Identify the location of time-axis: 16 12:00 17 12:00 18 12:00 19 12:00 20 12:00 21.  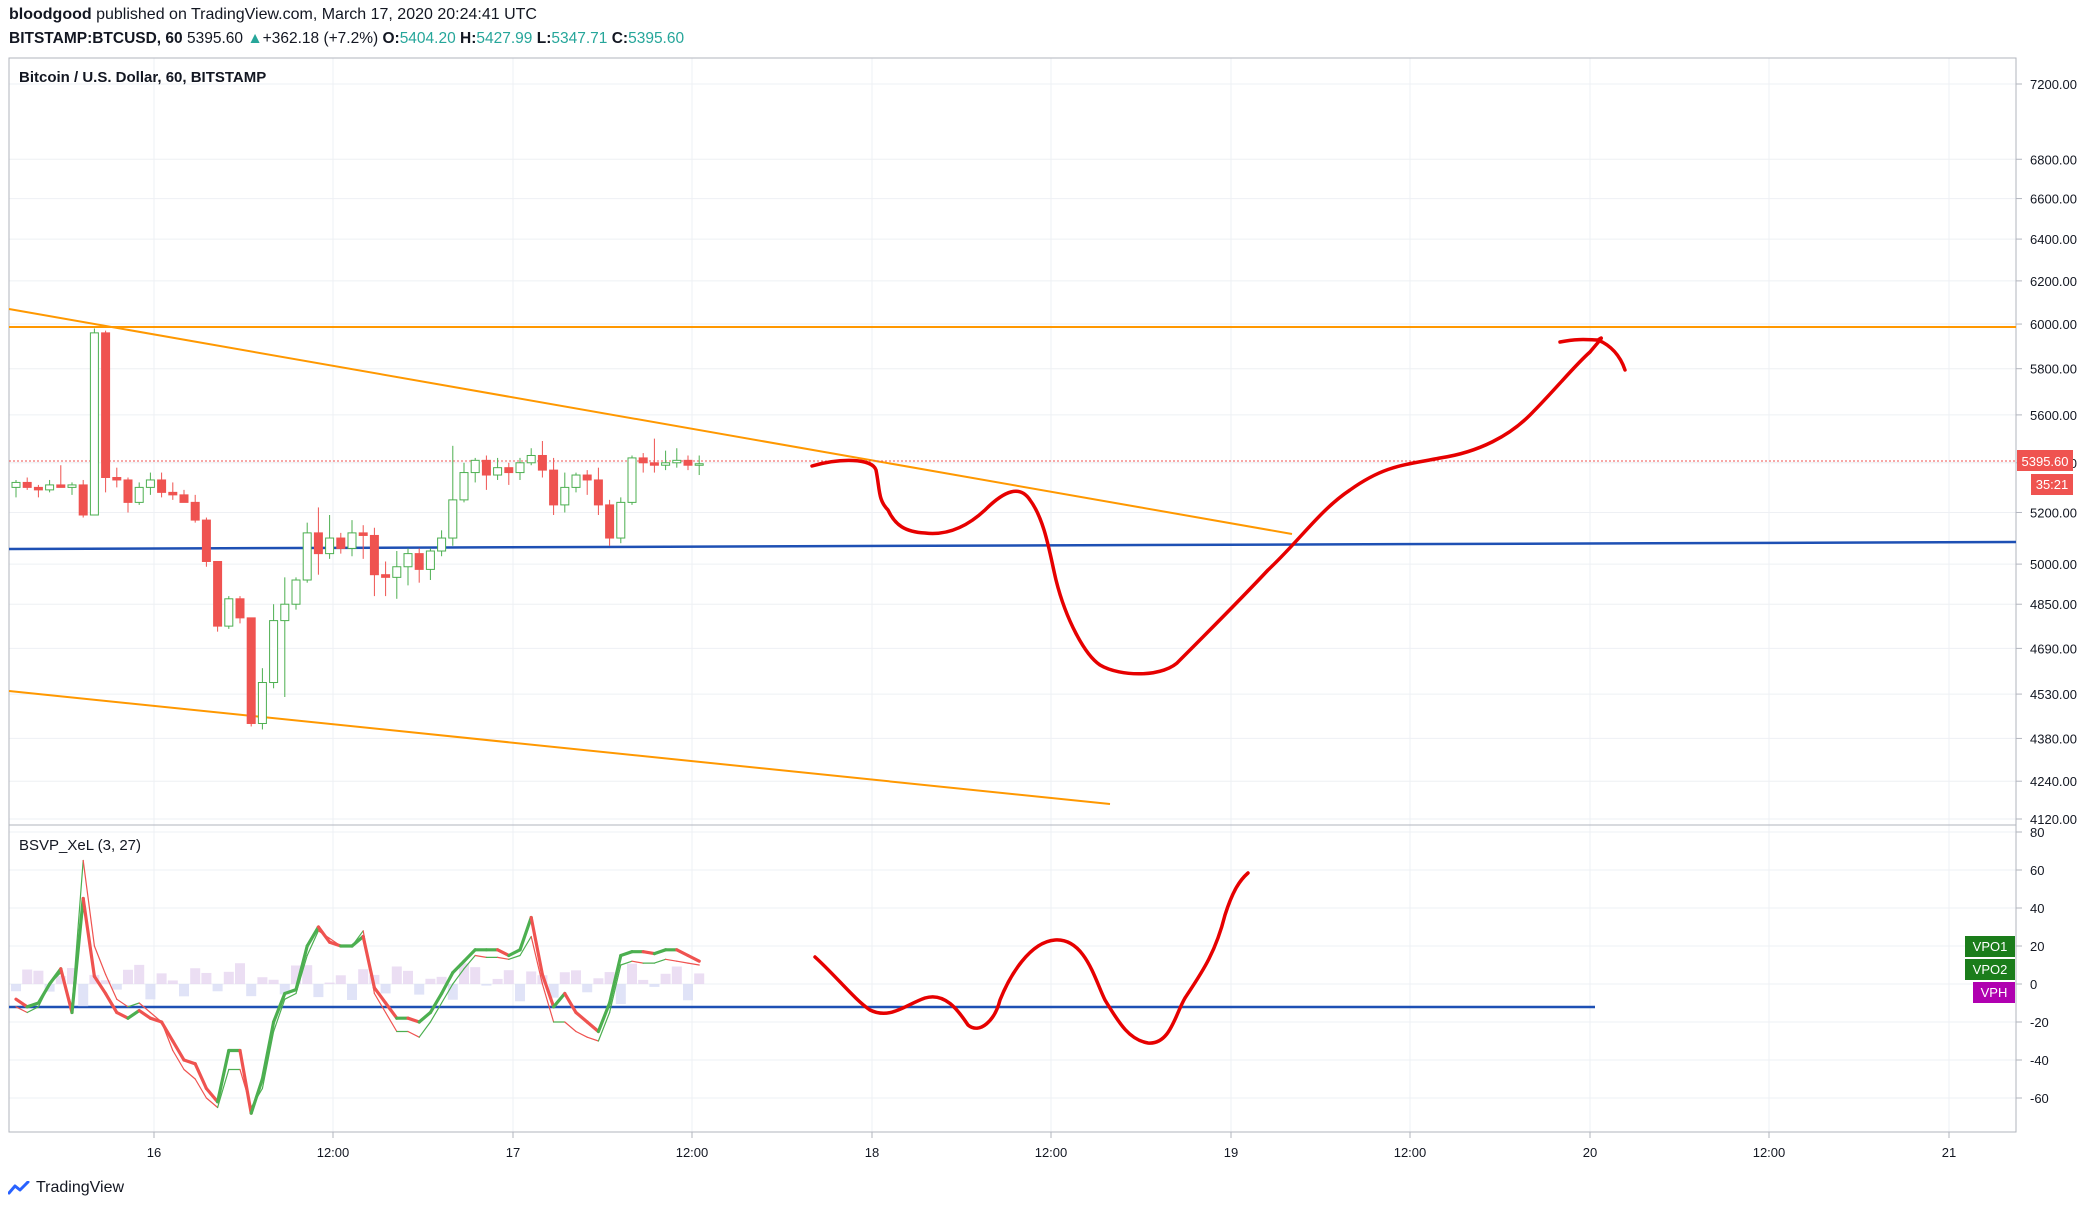
(1012, 1145).